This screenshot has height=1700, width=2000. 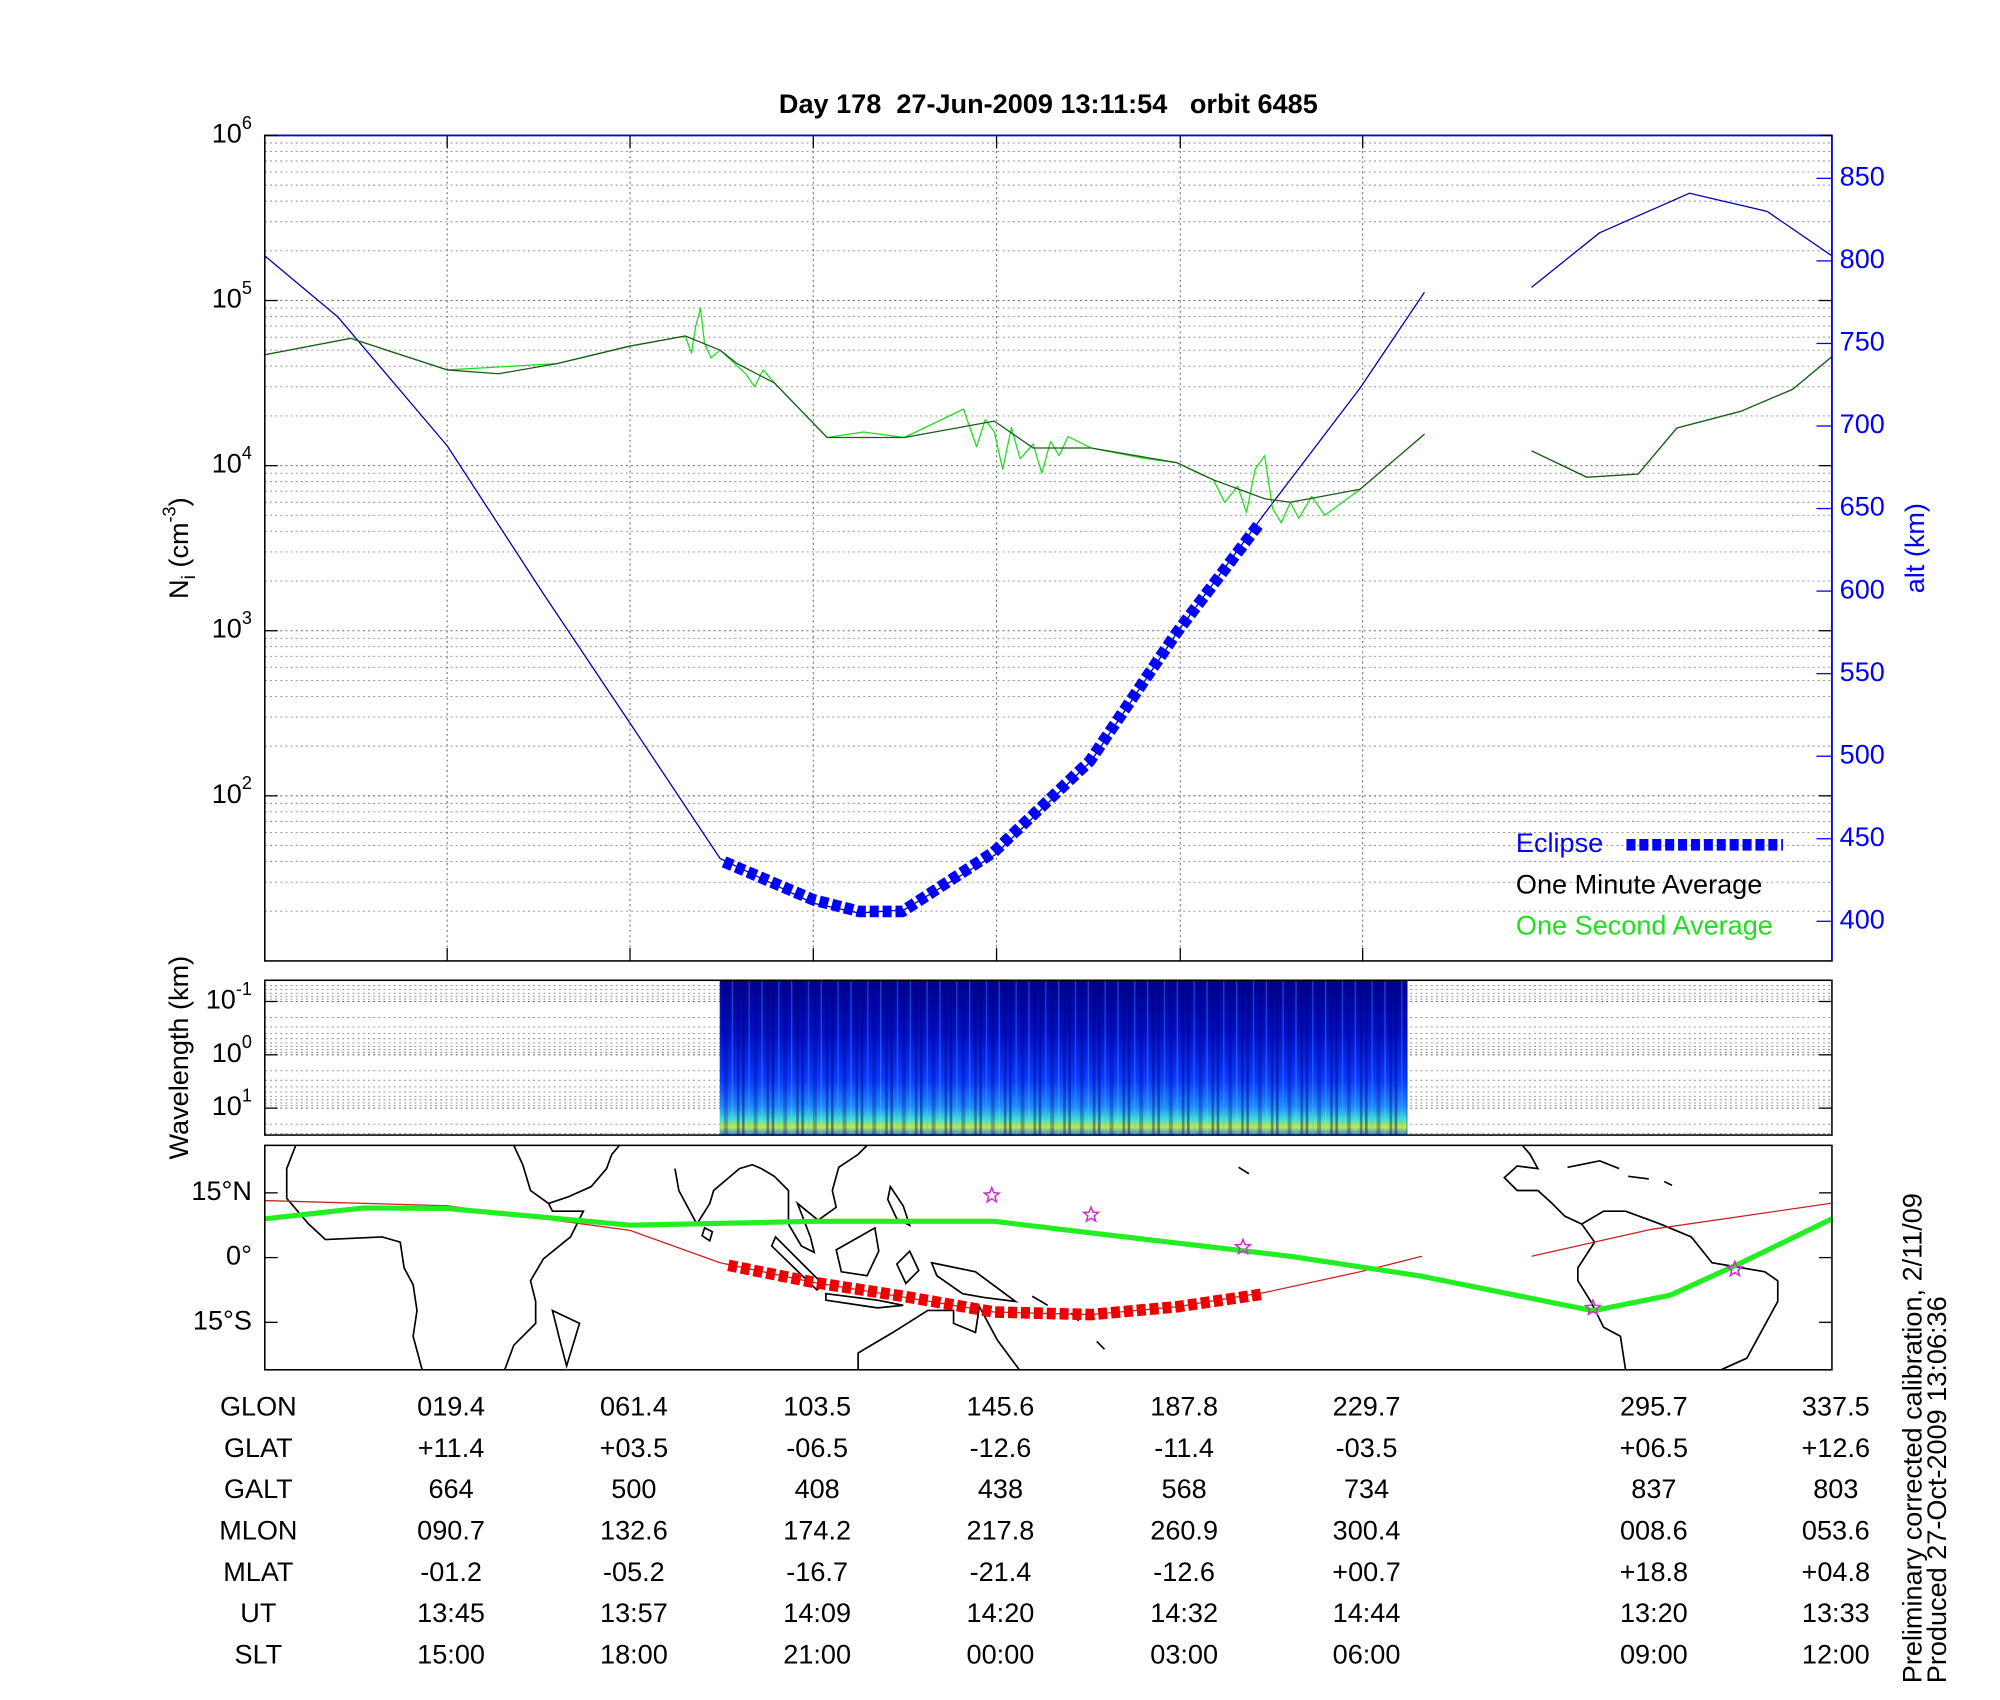 What do you see at coordinates (1184, 1447) in the screenshot?
I see `table-cell: -11.4` at bounding box center [1184, 1447].